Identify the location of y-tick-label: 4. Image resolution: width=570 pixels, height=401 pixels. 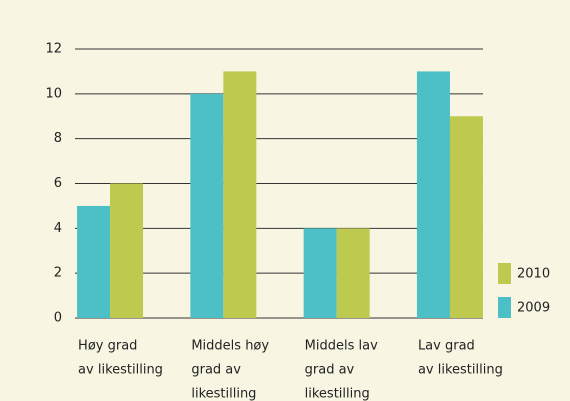
(58, 228).